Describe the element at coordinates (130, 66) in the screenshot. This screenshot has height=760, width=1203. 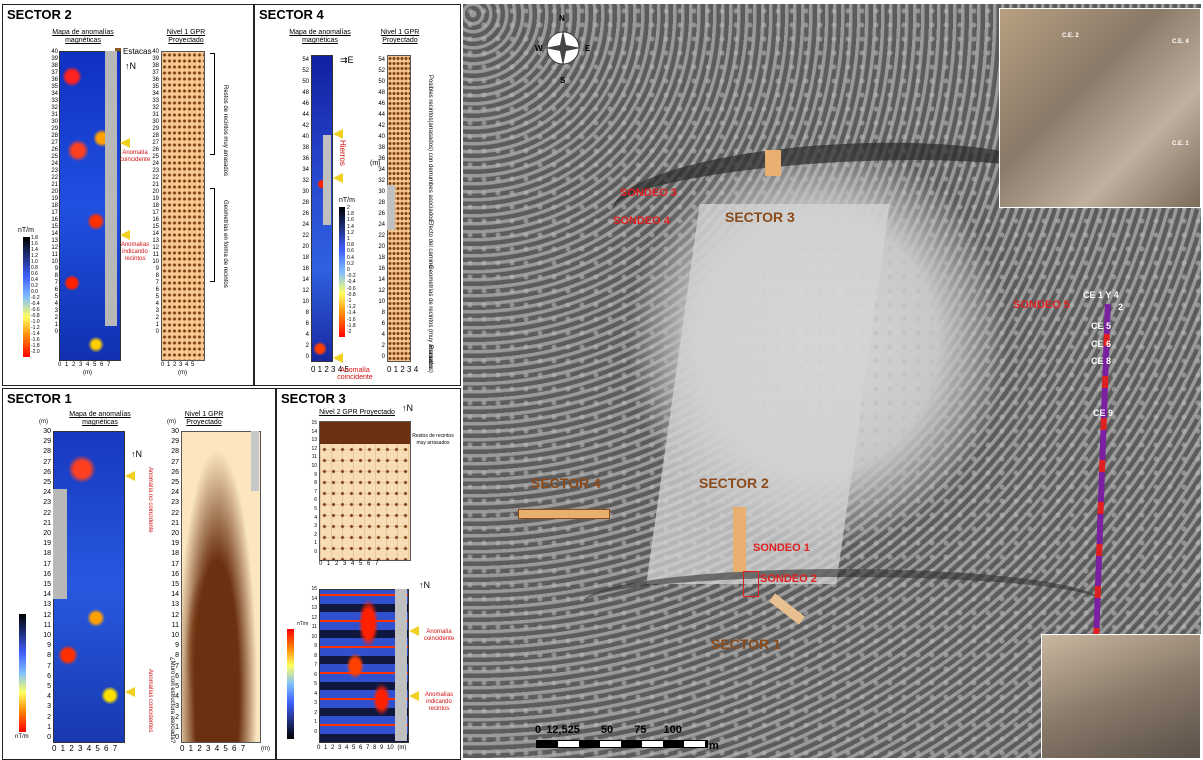
I see `north-arrow-icon: ↑N` at that location.